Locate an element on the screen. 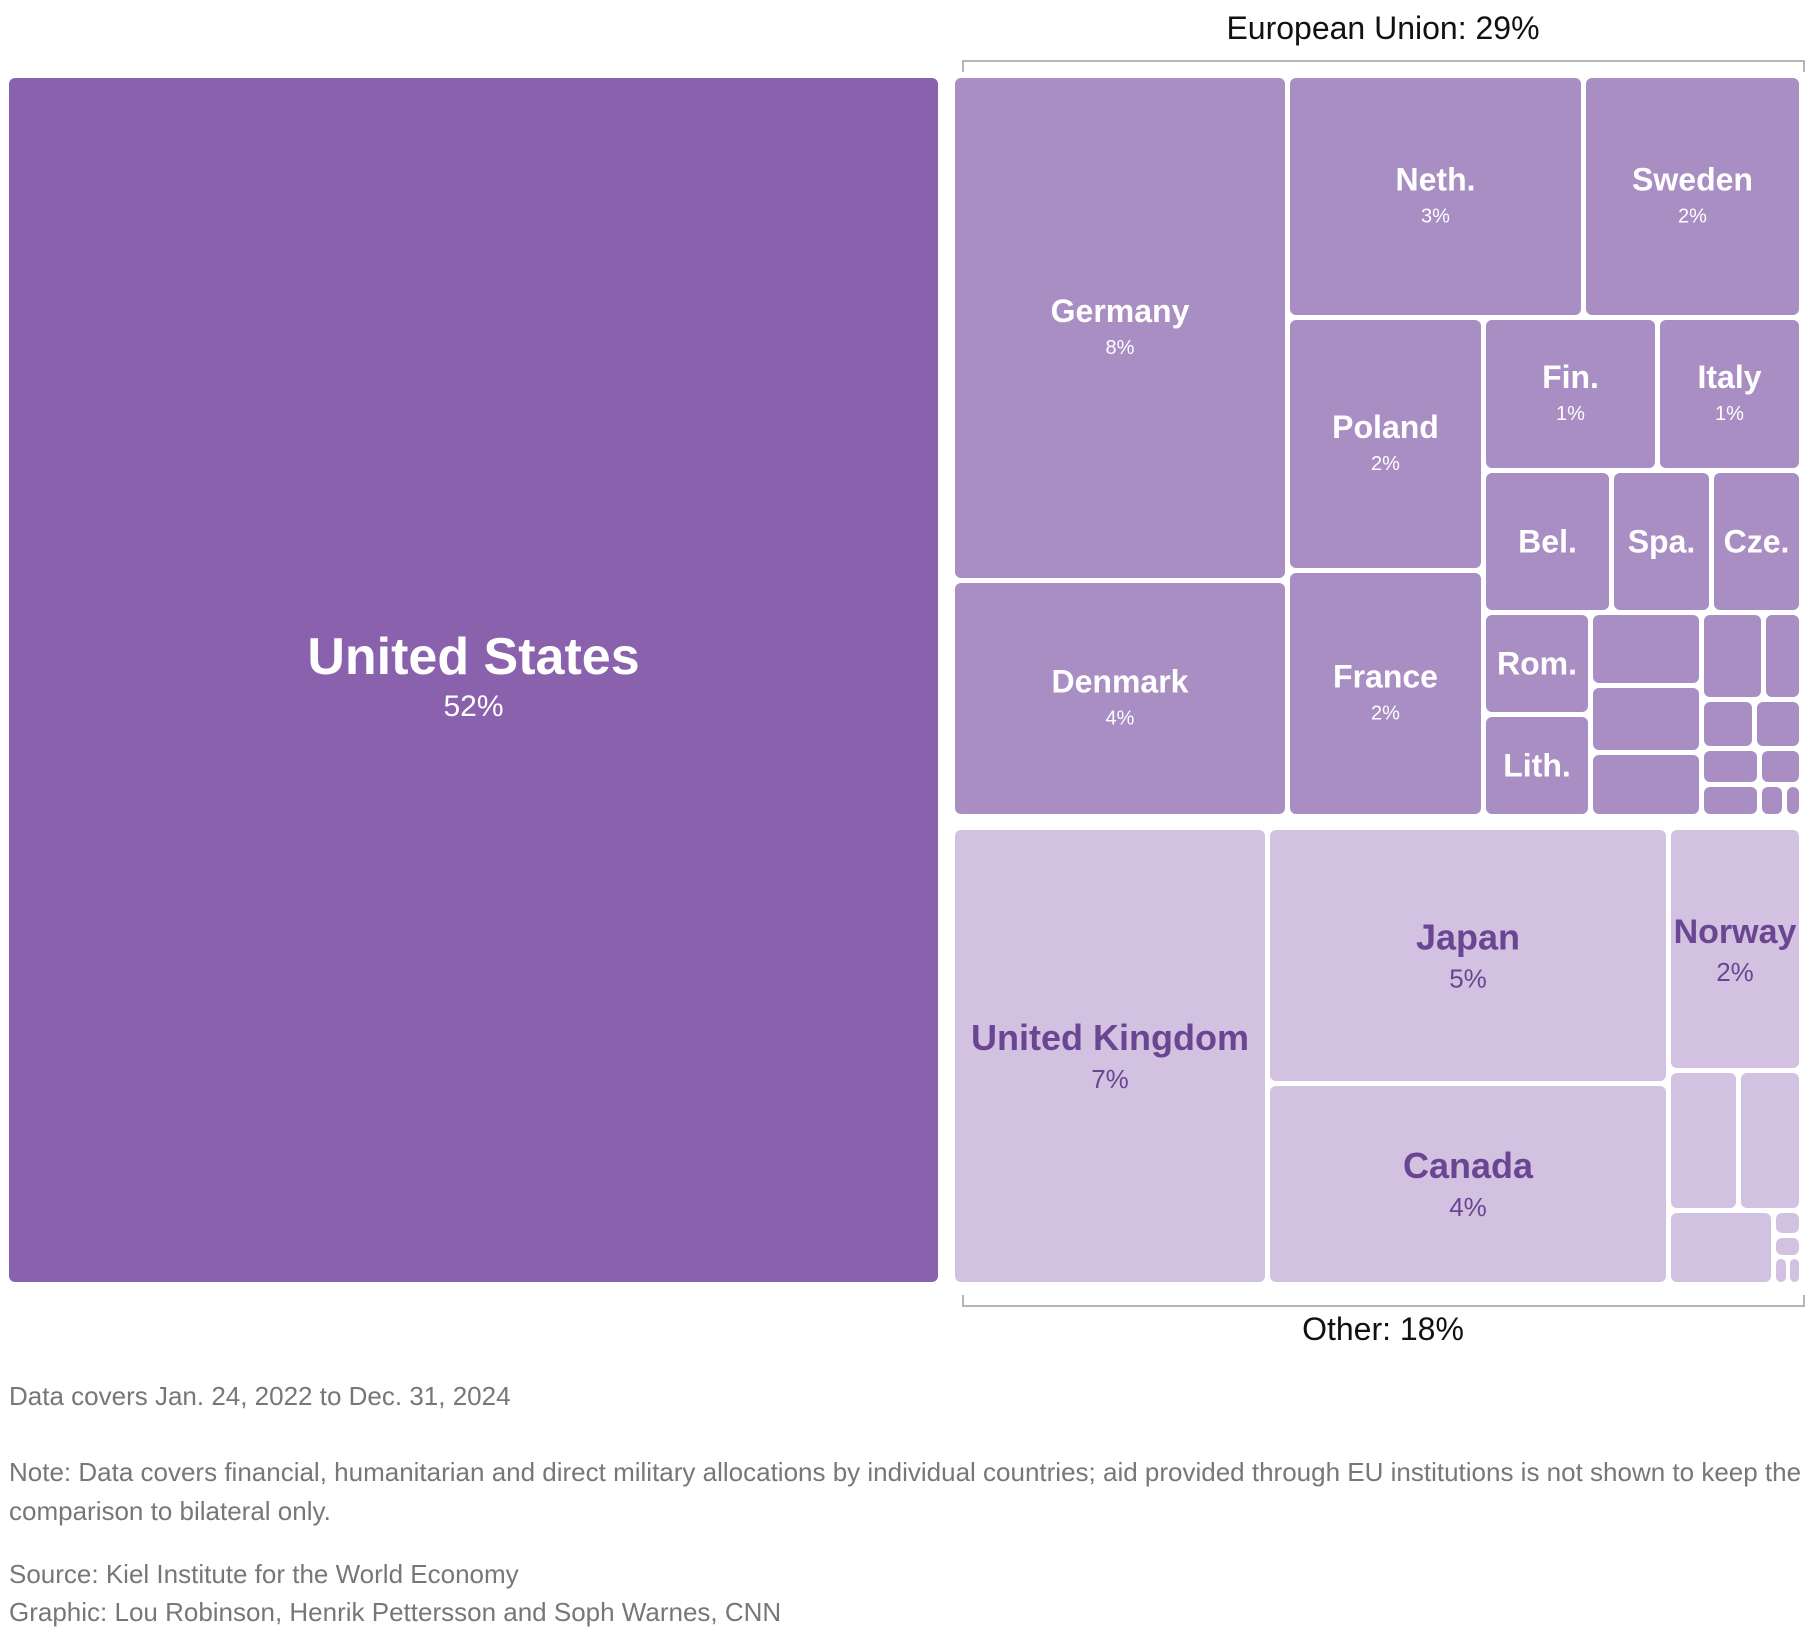 The height and width of the screenshot is (1632, 1818). cell-eu_s7 is located at coordinates (1778, 724).